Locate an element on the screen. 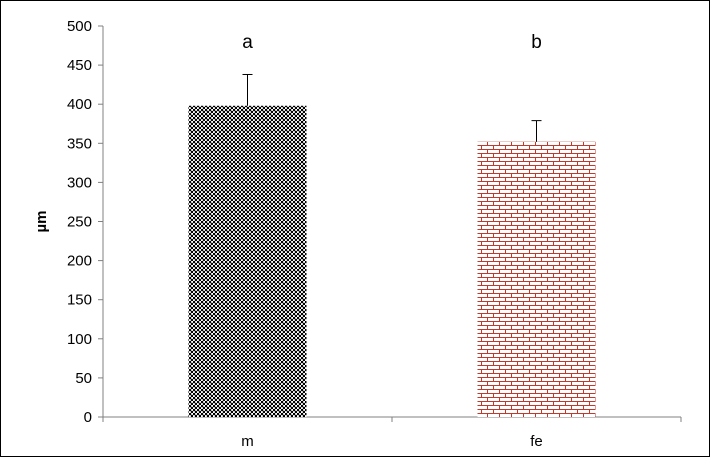 Image resolution: width=710 pixels, height=458 pixels. y-tick-label: 100 is located at coordinates (79, 339).